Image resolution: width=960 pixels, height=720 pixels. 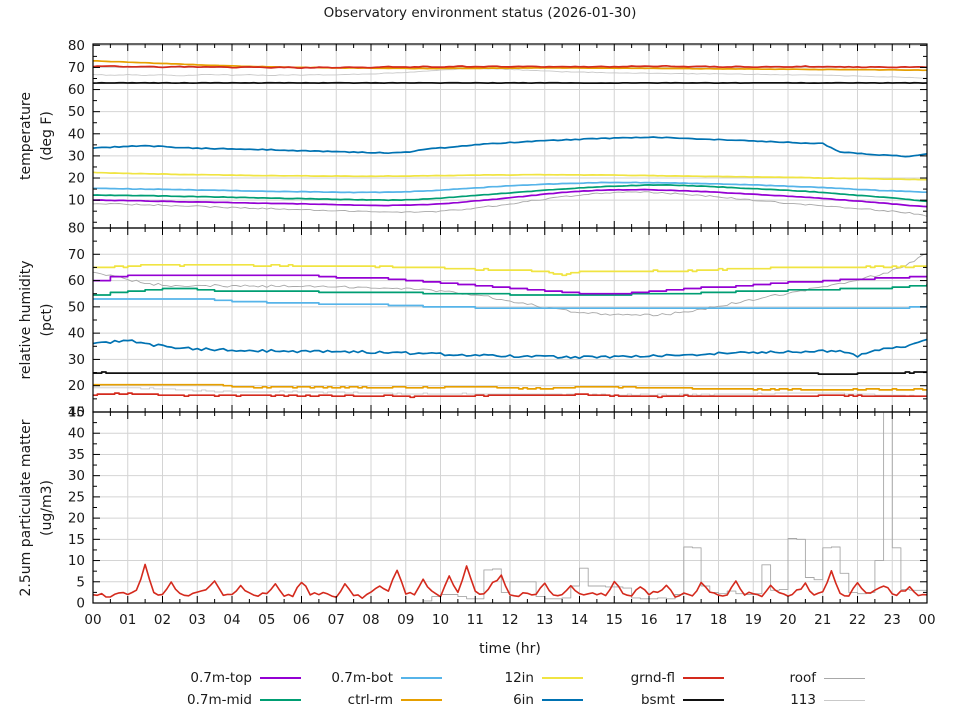 I want to click on x-tick-label: 13, so click(x=544, y=620).